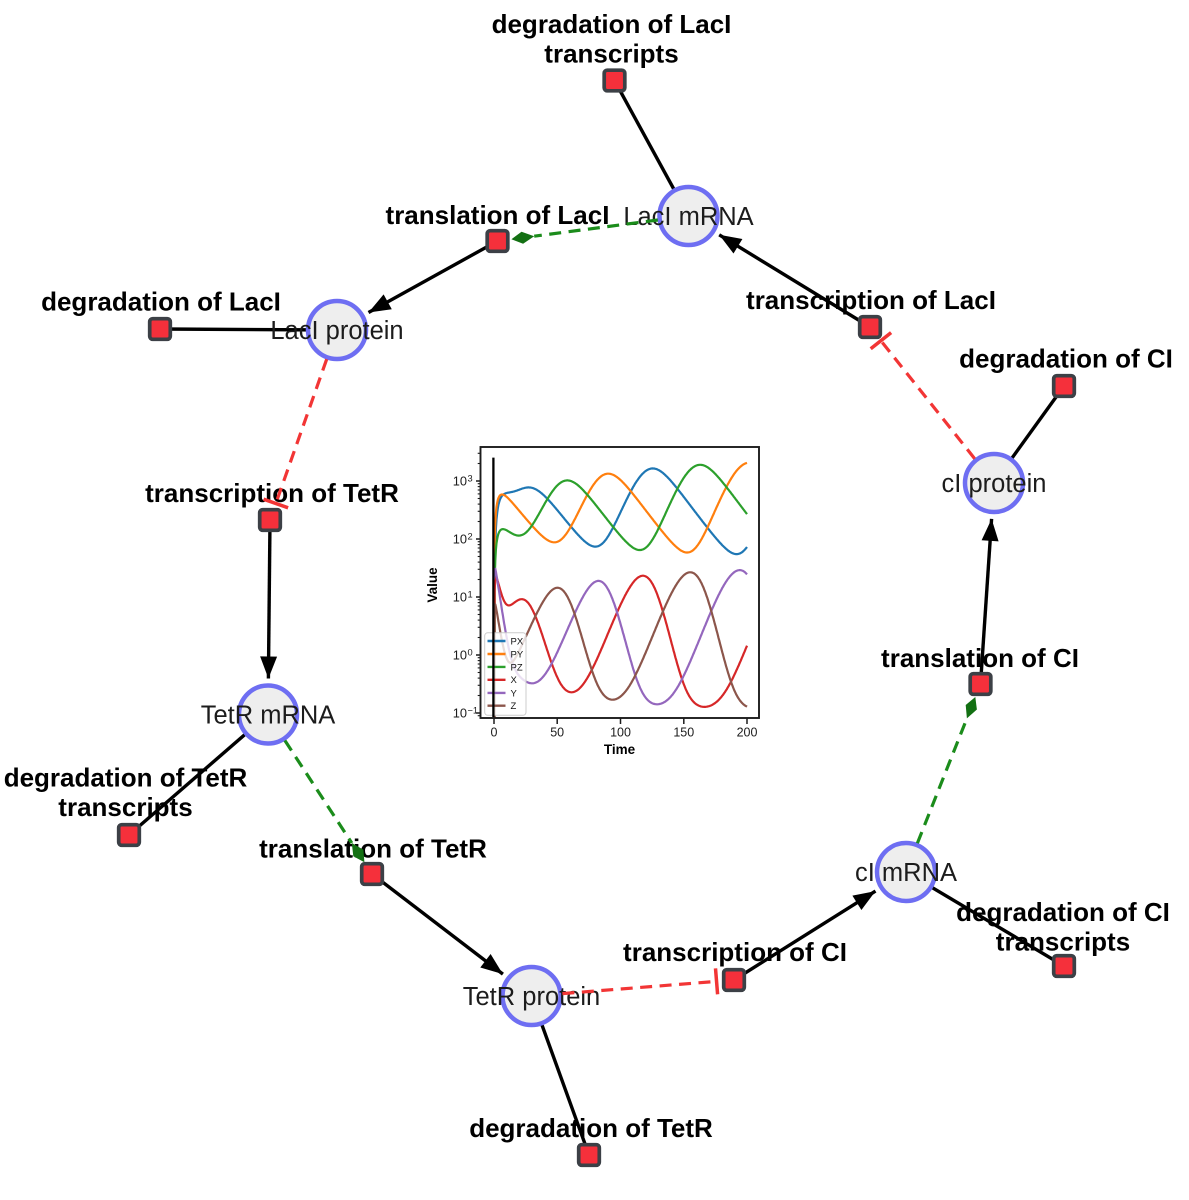 This screenshot has height=1200, width=1189. Describe the element at coordinates (735, 952) in the screenshot. I see `svg-text: transcription of CI` at that location.